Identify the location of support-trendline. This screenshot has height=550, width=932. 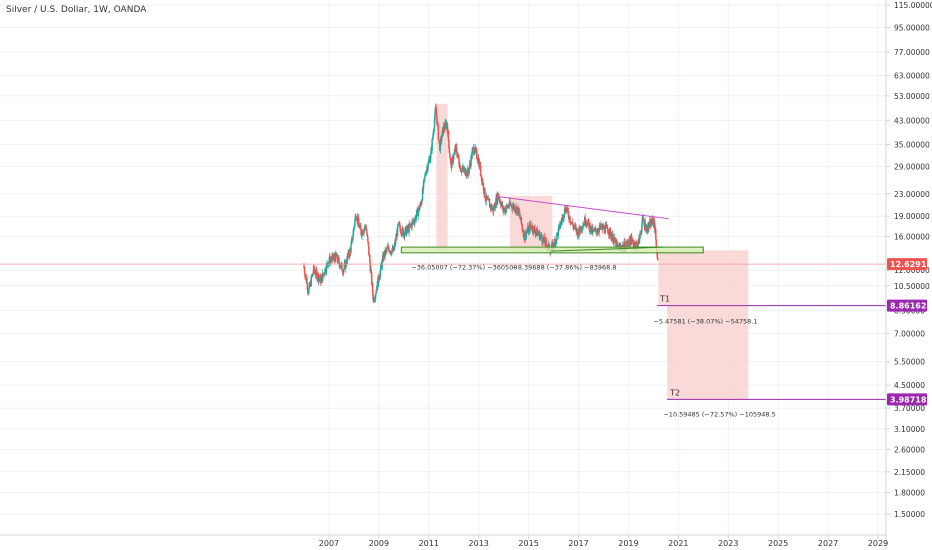
(607, 249).